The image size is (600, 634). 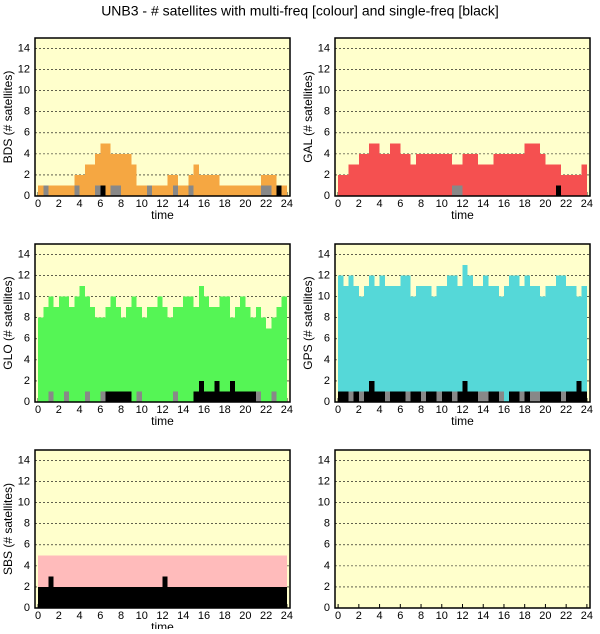 What do you see at coordinates (38, 616) in the screenshot?
I see `x-tick-label: 0` at bounding box center [38, 616].